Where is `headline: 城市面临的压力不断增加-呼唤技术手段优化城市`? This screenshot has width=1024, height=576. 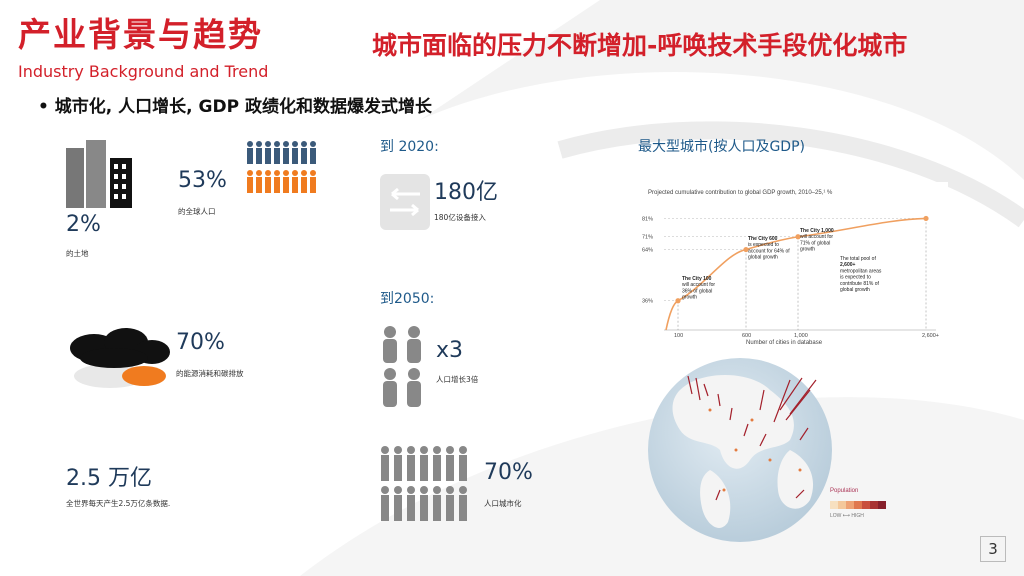 headline: 城市面临的压力不断增加-呼唤技术手段优化城市 is located at coordinates (640, 45).